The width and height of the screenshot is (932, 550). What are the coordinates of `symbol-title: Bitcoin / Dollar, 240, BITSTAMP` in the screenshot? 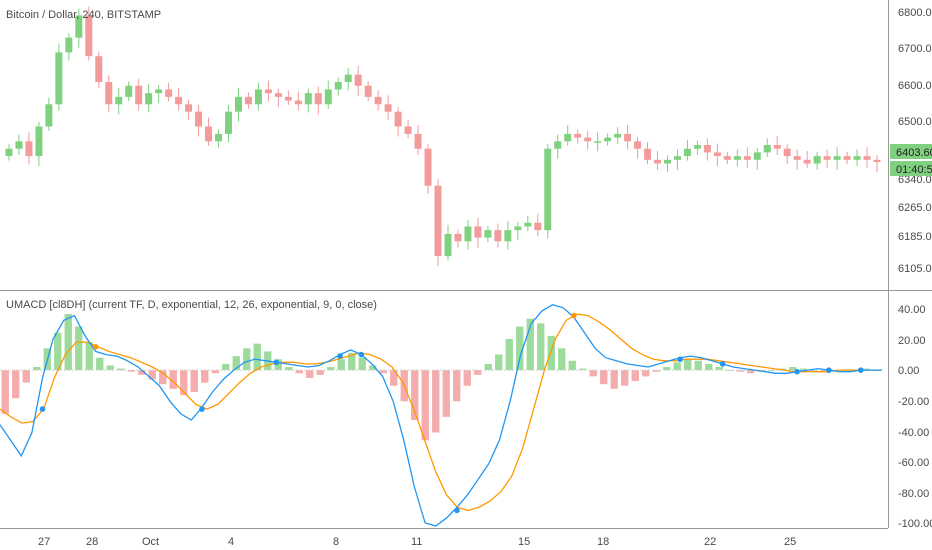 It's located at (83, 15).